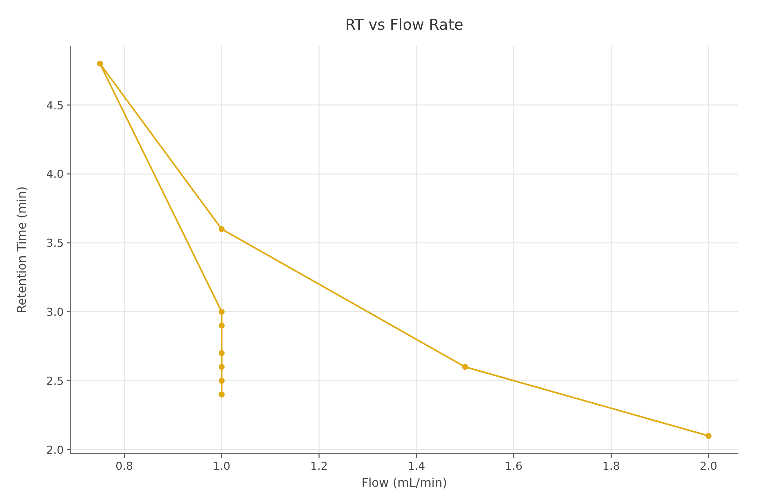 The height and width of the screenshot is (501, 766). I want to click on y-tick-label: 4.0, so click(55, 175).